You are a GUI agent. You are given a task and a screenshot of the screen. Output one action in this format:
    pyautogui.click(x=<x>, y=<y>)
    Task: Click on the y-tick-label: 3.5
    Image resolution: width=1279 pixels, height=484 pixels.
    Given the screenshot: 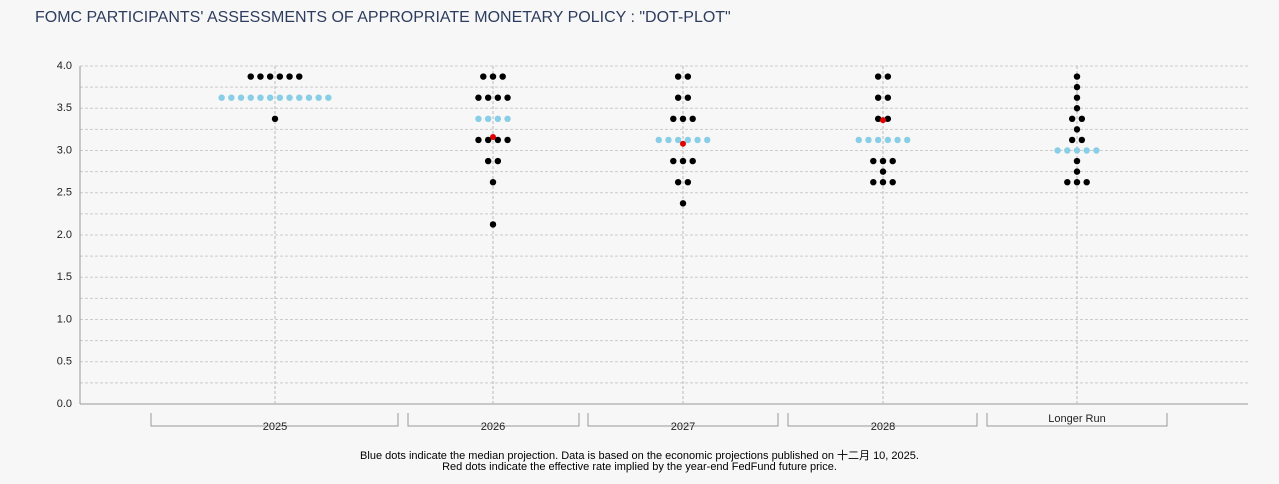 What is the action you would take?
    pyautogui.click(x=64, y=108)
    